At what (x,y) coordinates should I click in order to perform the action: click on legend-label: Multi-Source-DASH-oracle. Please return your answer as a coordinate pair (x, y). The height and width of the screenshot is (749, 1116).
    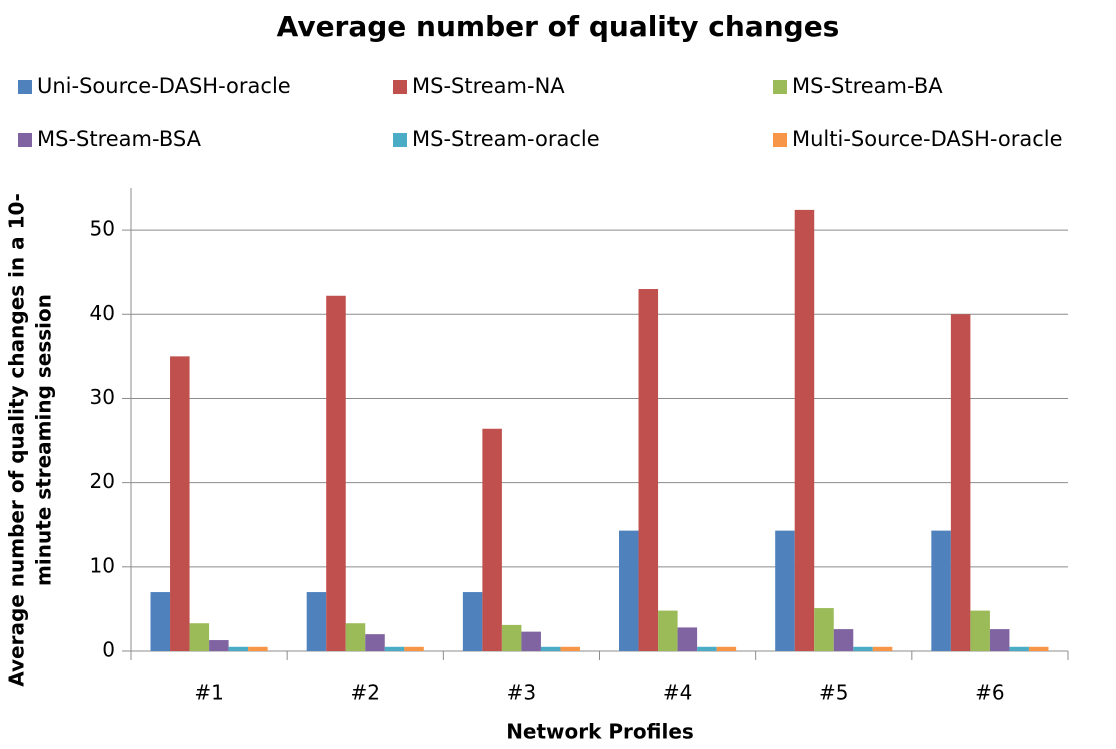
    Looking at the image, I should click on (927, 139).